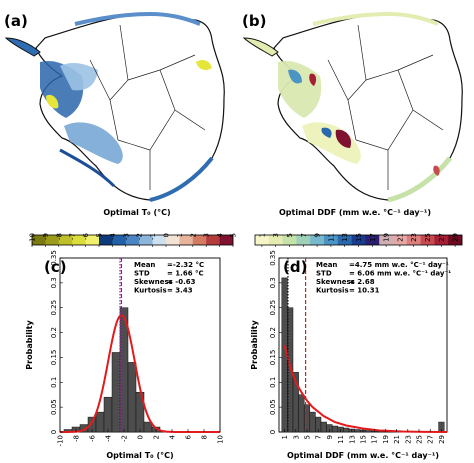 The image size is (474, 463). I want to click on y-tick-label: 0.05, so click(273, 407).